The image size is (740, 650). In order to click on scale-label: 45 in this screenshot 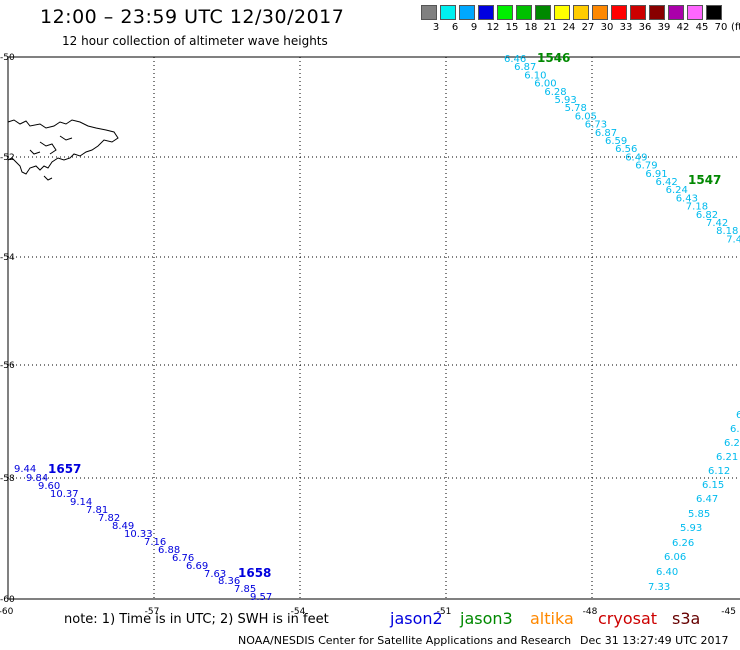, I will do `click(702, 27)`.